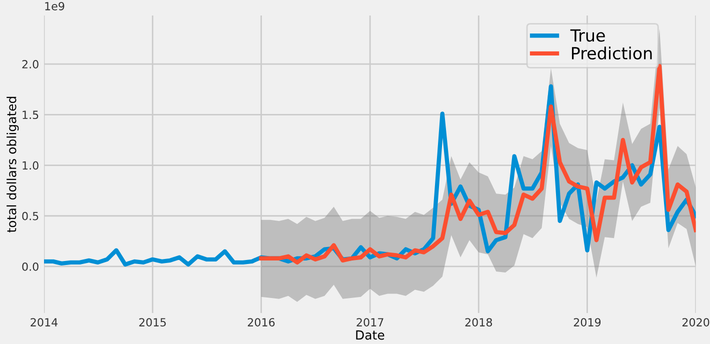  I want to click on x-tick-label: 2017, so click(370, 322).